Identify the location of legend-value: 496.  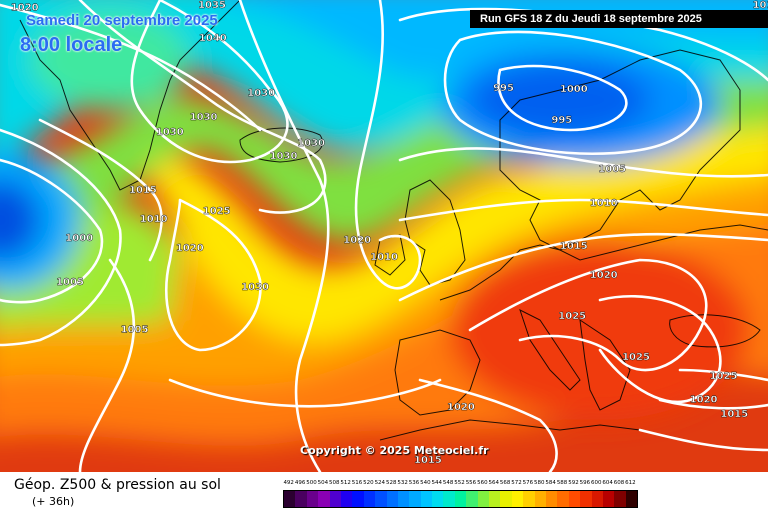
(300, 483).